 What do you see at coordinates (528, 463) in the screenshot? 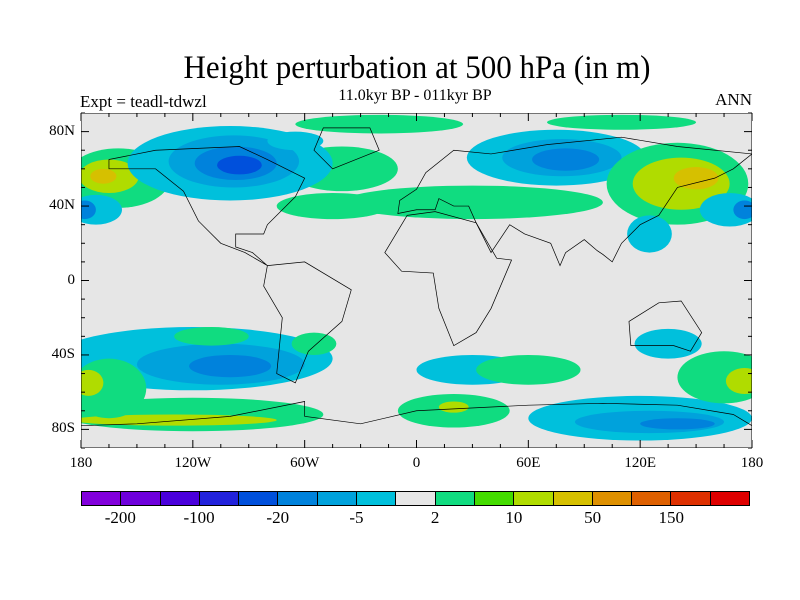
I see `x-tick-label: 60E` at bounding box center [528, 463].